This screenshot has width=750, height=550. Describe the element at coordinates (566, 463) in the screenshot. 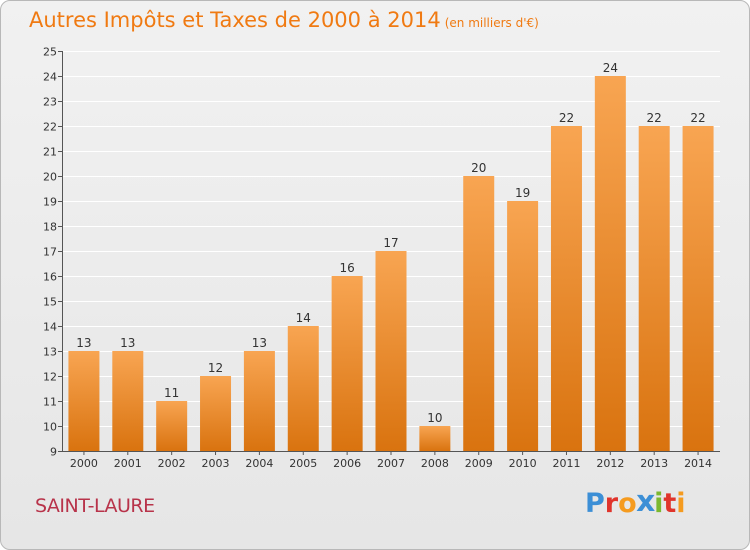

I see `x-tick-label: 2011` at that location.